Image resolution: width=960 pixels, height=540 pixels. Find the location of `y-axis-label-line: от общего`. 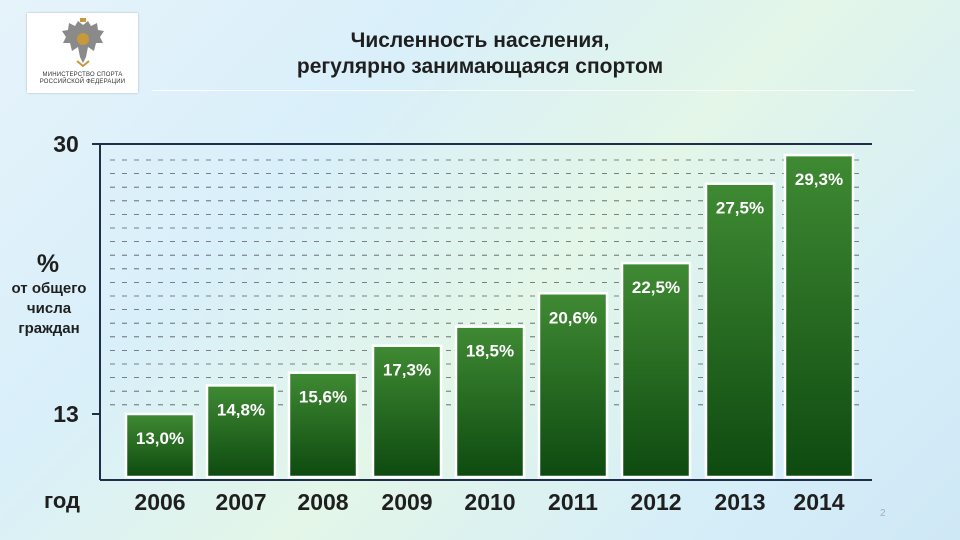

y-axis-label-line: от общего is located at coordinates (49, 288).